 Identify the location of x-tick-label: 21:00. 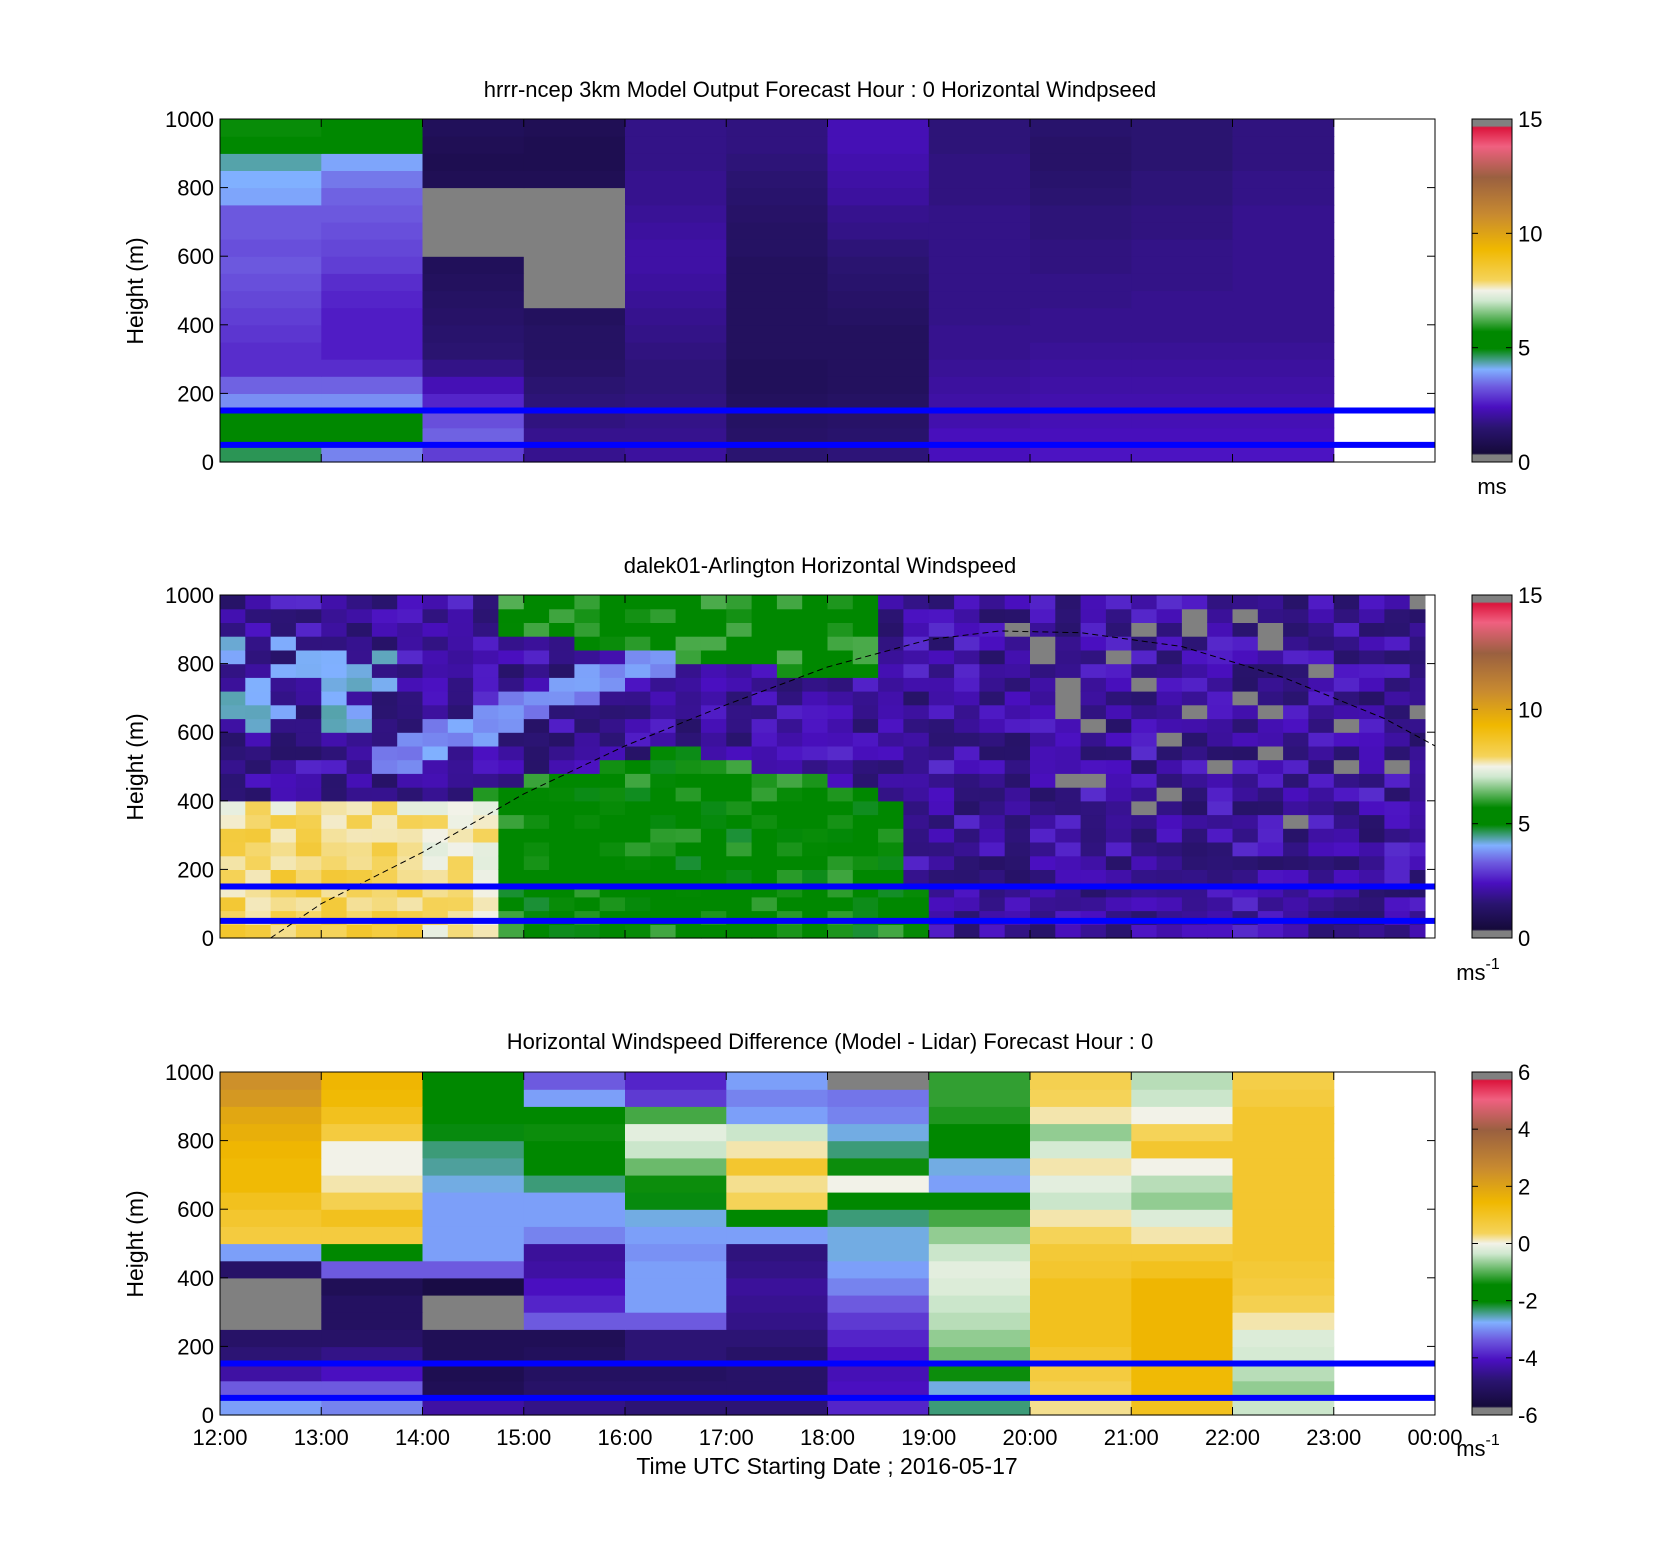
(1131, 1437).